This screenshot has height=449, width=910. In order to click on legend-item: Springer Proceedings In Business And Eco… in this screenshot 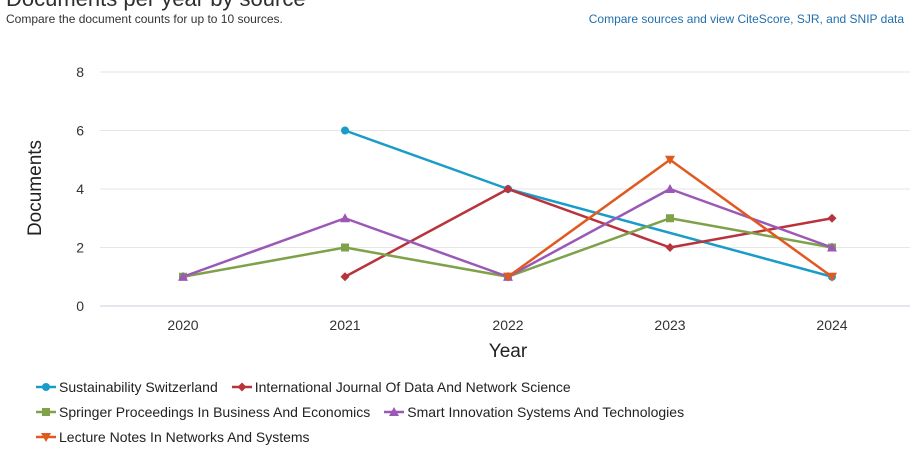, I will do `click(203, 412)`.